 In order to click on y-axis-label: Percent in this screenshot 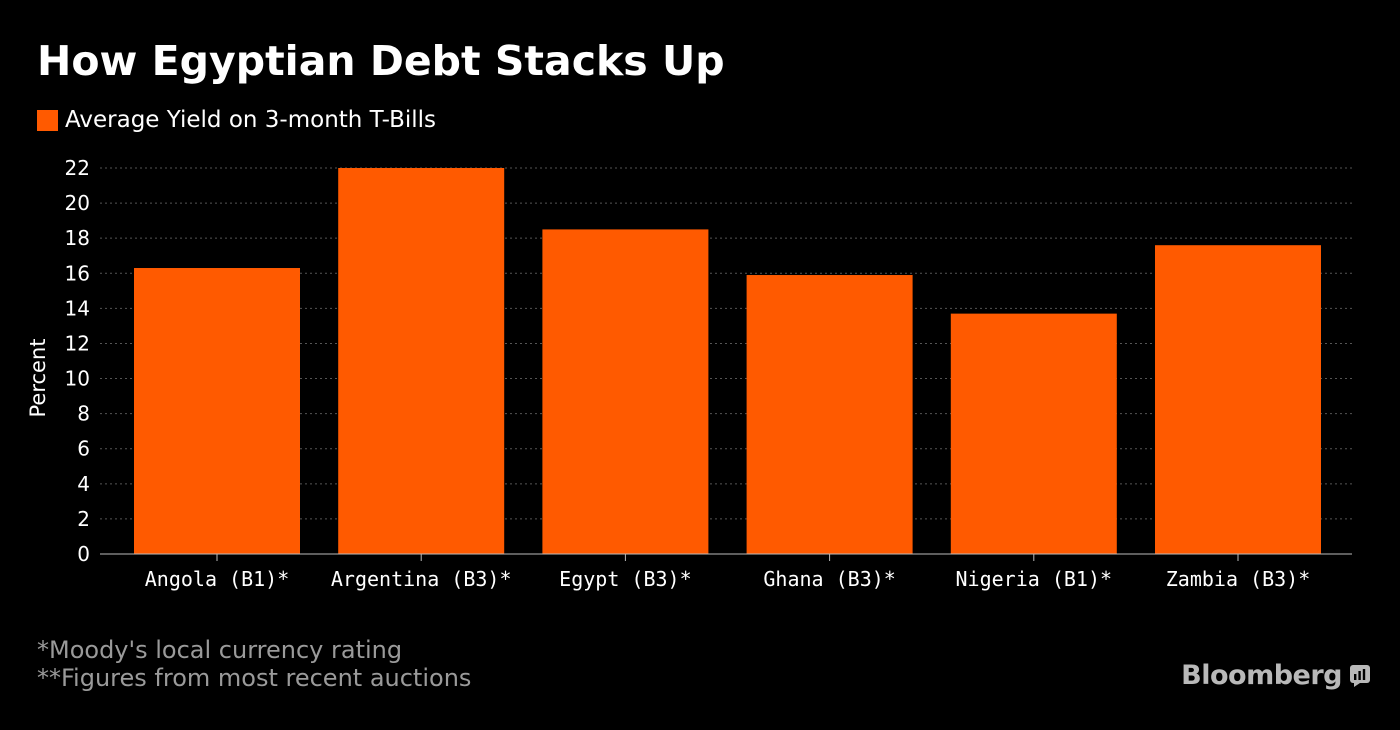, I will do `click(38, 377)`.